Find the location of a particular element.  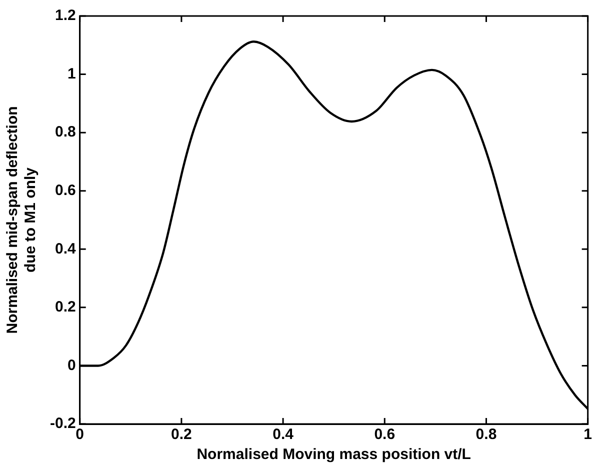

y-axis-title: Normalised mid-span deflection due to M1 only is located at coordinates (22, 220).